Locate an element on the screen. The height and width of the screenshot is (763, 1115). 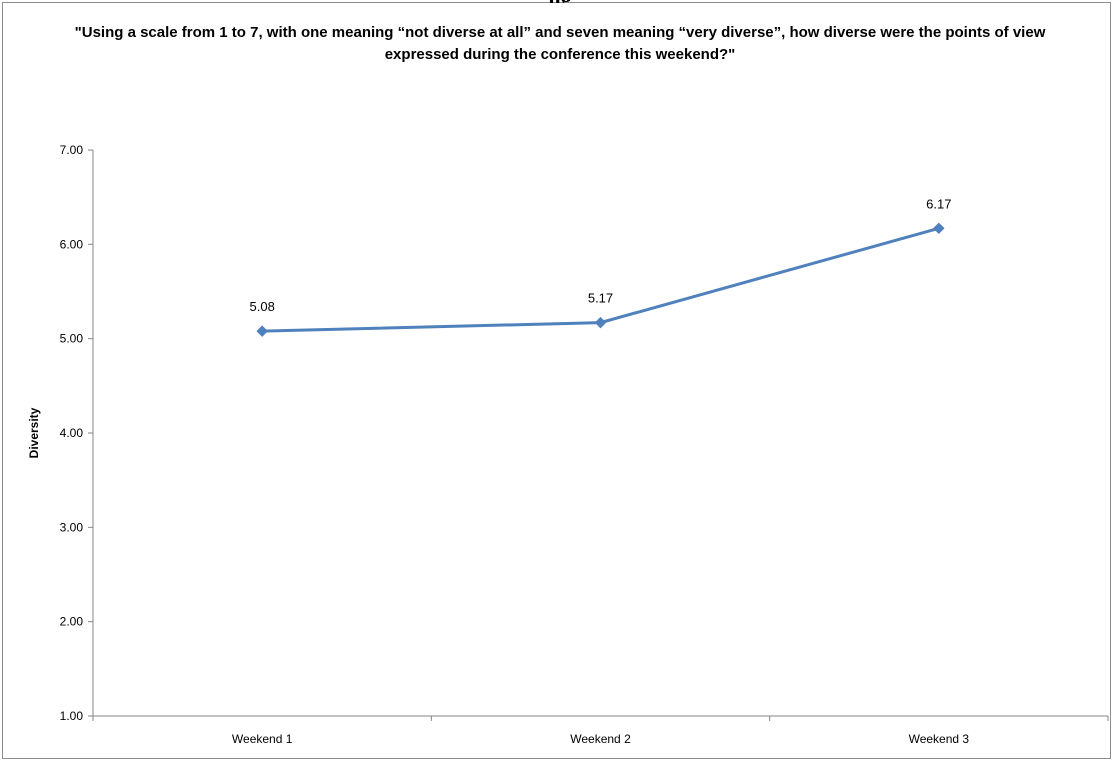
cropped-heading: ng is located at coordinates (560, 1).